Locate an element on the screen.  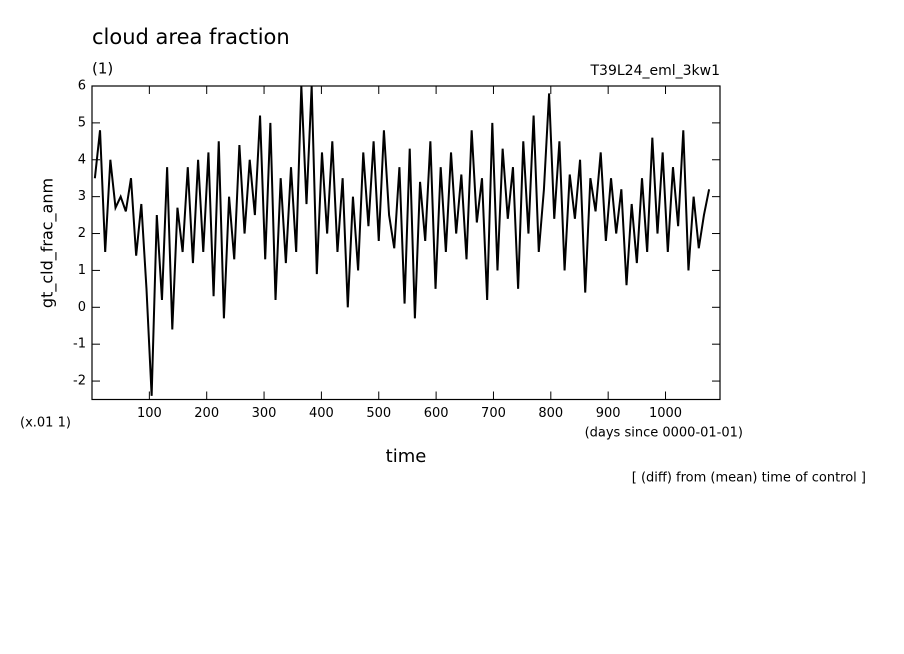
x-tick-label: 900 is located at coordinates (608, 413).